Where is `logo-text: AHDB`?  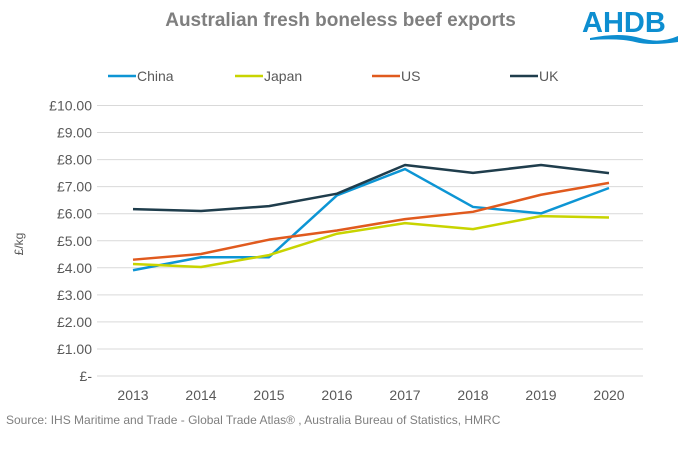
logo-text: AHDB is located at coordinates (624, 23).